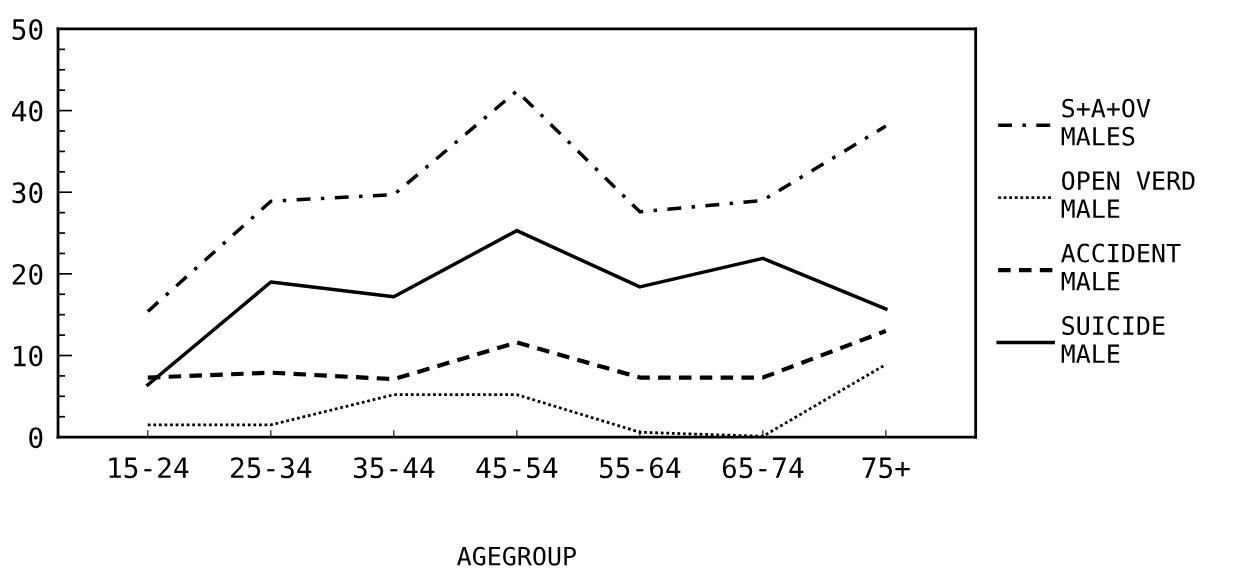  Describe the element at coordinates (1121, 267) in the screenshot. I see `legend-label: ACCIDENT MALE` at that location.